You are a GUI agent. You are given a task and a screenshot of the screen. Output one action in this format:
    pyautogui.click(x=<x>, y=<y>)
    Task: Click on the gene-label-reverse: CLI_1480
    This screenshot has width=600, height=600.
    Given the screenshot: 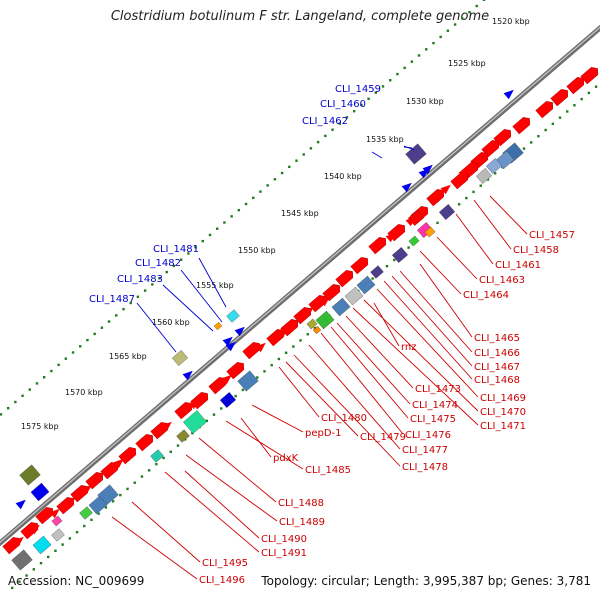 What is the action you would take?
    pyautogui.click(x=344, y=418)
    